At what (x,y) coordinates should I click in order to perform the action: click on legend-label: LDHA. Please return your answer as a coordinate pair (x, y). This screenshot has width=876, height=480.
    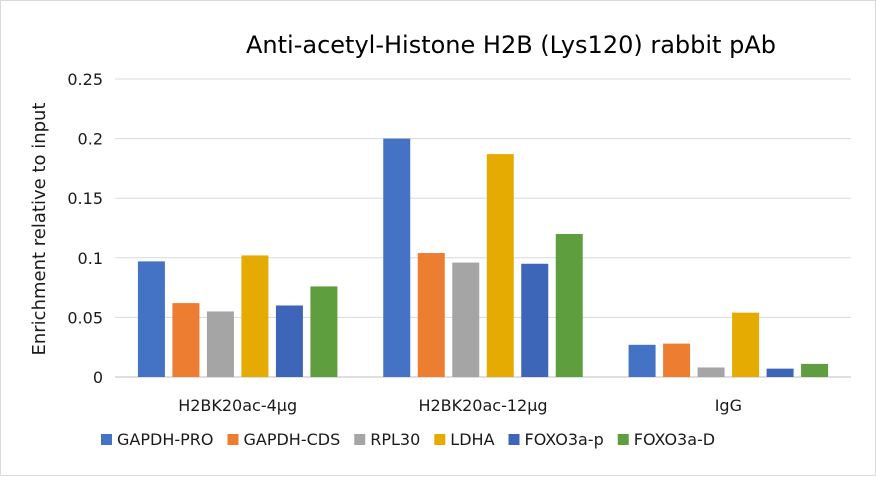
    Looking at the image, I should click on (472, 439).